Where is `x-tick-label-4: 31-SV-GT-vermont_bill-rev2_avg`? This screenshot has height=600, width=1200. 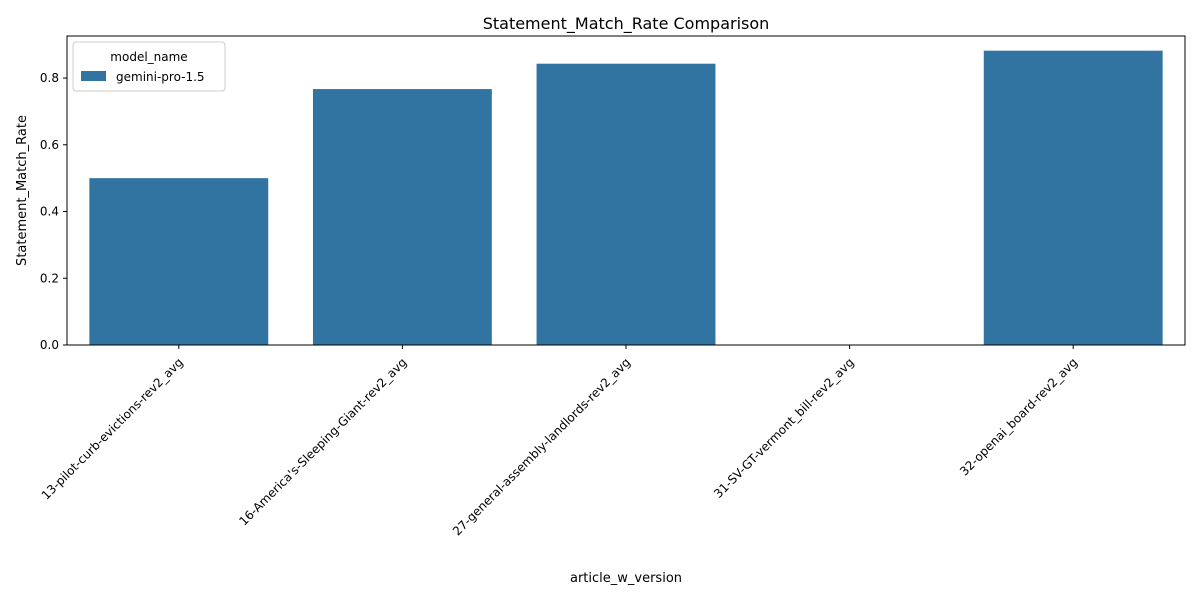
x-tick-label-4: 31-SV-GT-vermont_bill-rev2_avg is located at coordinates (784, 428).